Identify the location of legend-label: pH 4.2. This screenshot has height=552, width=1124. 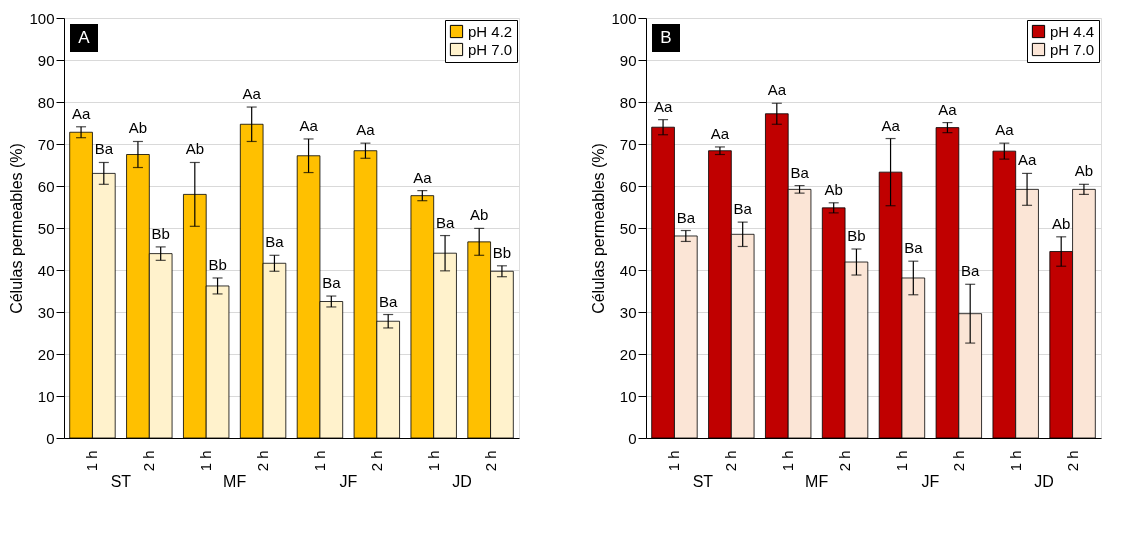
(490, 31).